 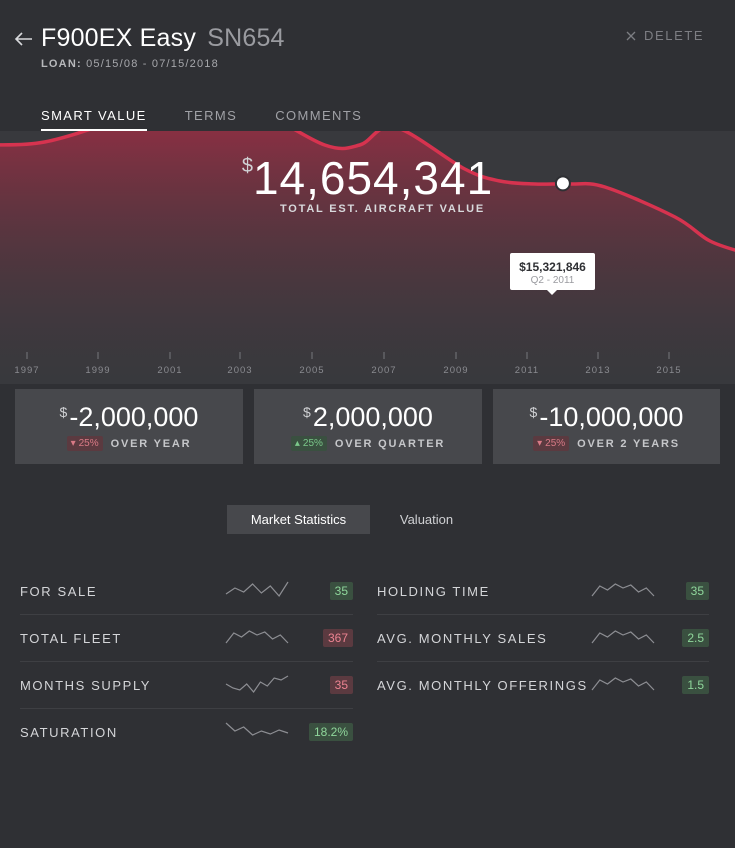 What do you see at coordinates (152, 64) in the screenshot?
I see `loan-range: 05/15/08 - 07/15/2018` at bounding box center [152, 64].